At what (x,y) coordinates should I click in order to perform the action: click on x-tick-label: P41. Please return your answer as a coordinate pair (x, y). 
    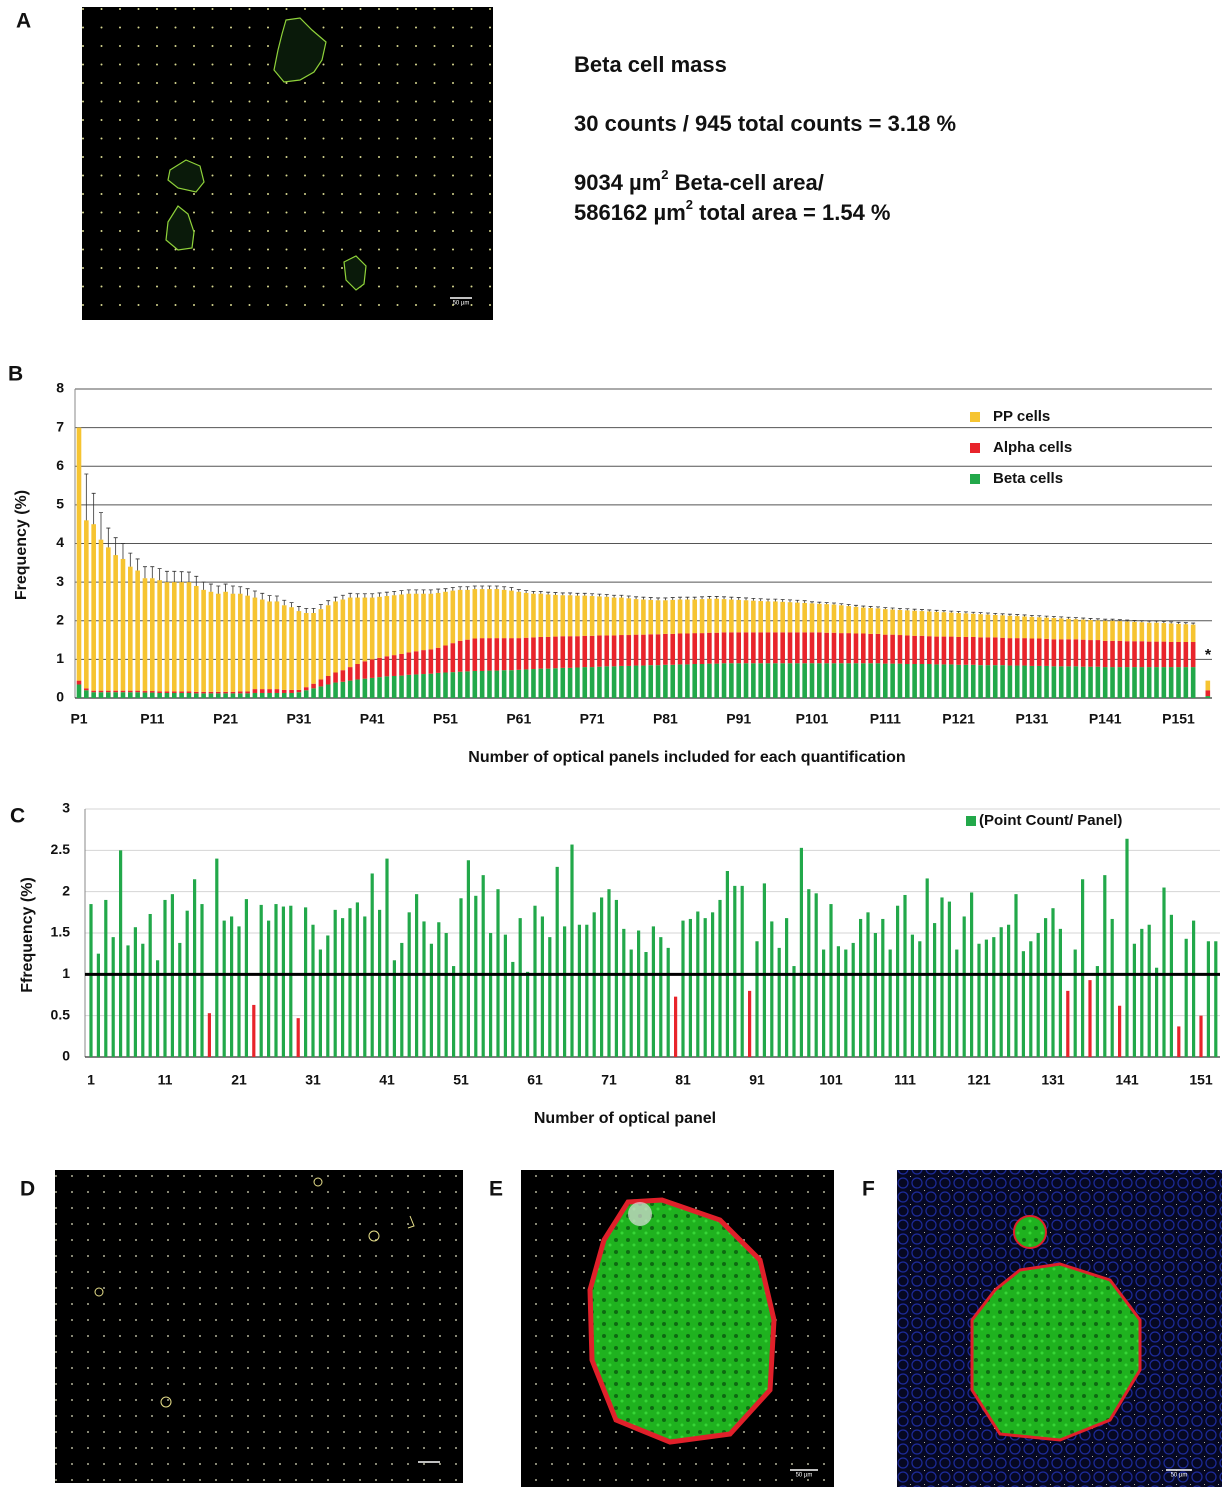
    Looking at the image, I should click on (372, 719).